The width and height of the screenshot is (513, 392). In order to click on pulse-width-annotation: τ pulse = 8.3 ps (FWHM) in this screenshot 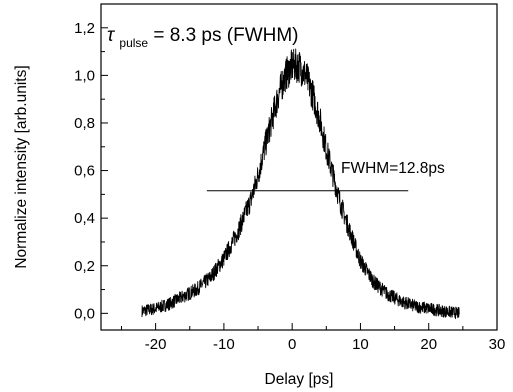, I will do `click(203, 38)`.